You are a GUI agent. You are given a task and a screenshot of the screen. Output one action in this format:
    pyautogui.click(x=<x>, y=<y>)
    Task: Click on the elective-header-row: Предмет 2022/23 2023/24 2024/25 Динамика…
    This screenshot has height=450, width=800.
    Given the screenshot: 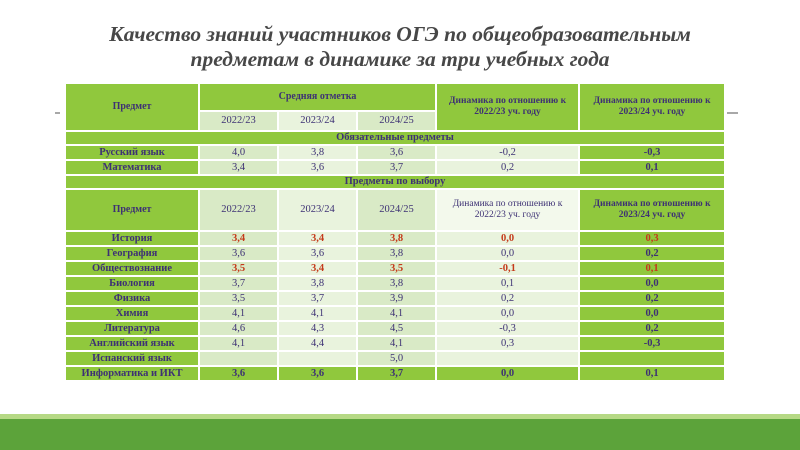 What is the action you would take?
    pyautogui.click(x=395, y=210)
    